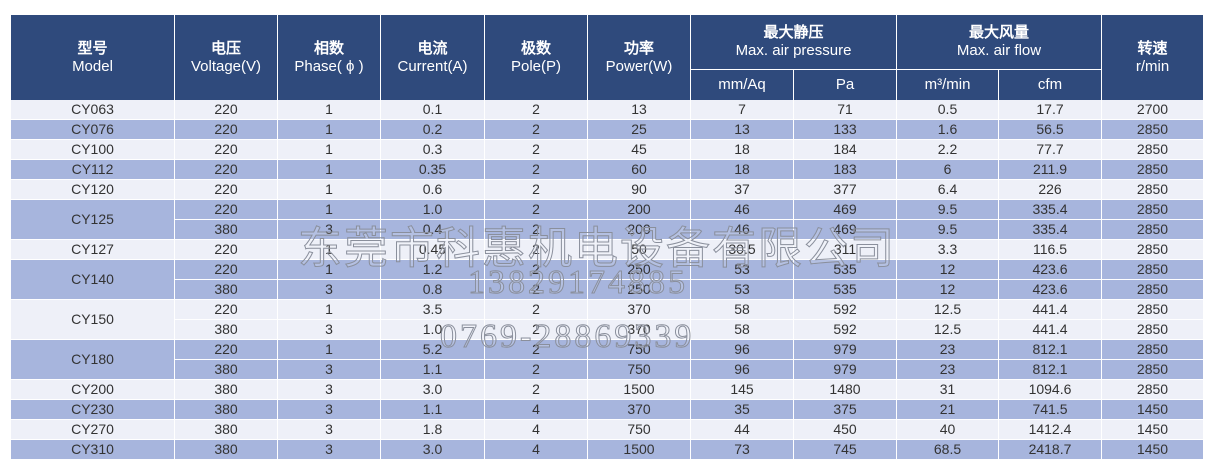 Image resolution: width=1215 pixels, height=460 pixels. I want to click on model-cell: CY230, so click(92, 409).